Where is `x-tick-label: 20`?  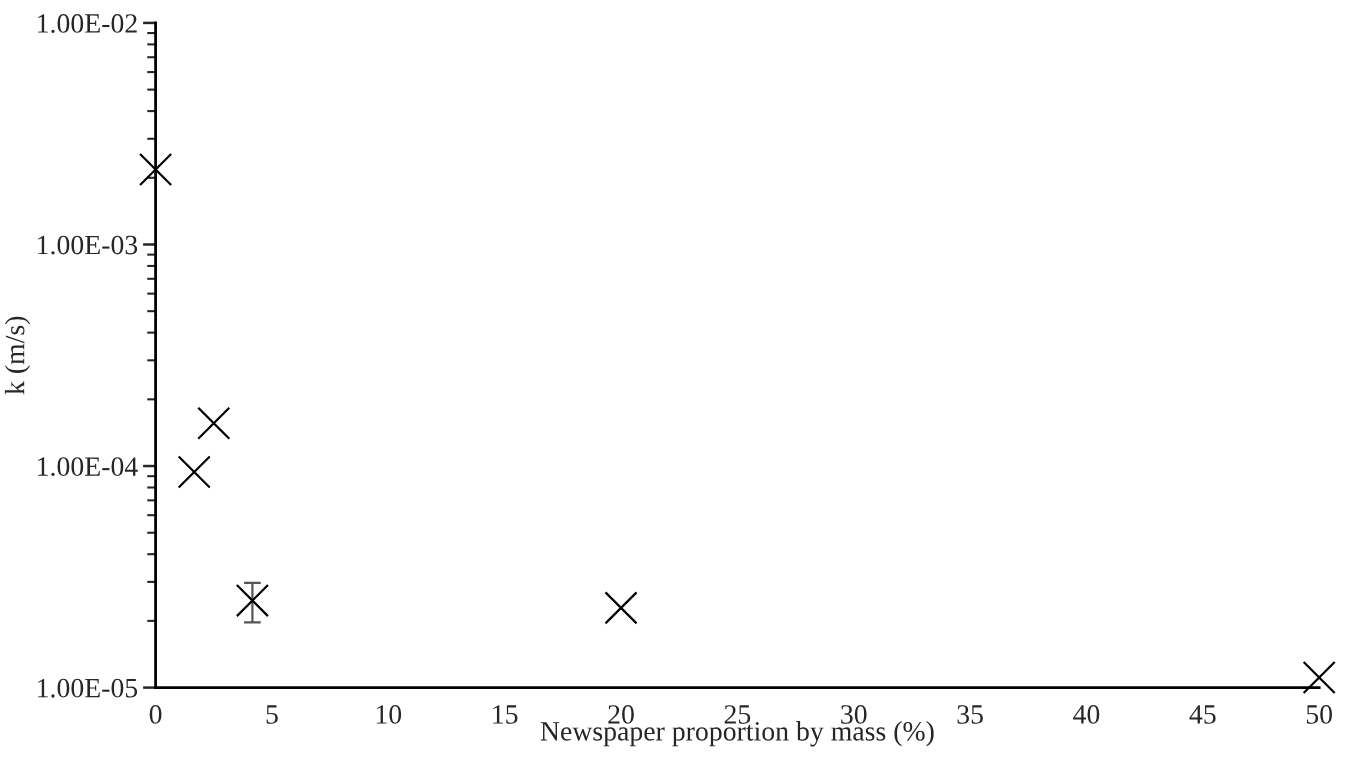
x-tick-label: 20 is located at coordinates (621, 714).